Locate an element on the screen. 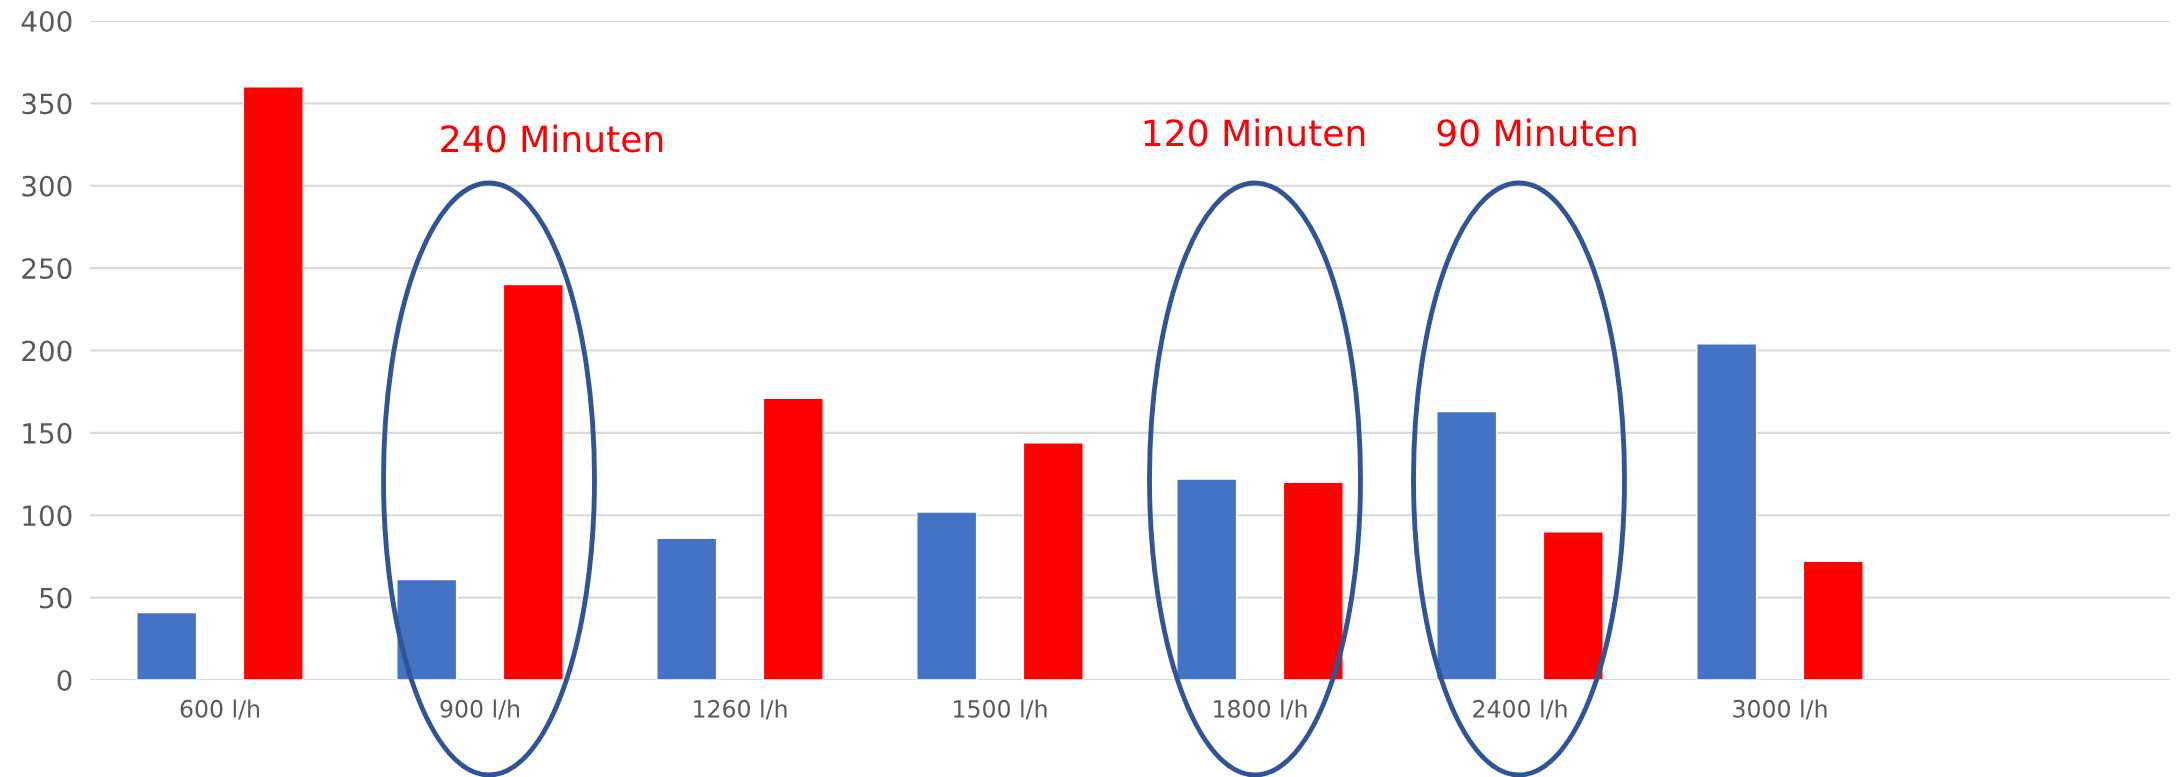 The width and height of the screenshot is (2179, 777). y-tick-label: 400 is located at coordinates (46, 21).